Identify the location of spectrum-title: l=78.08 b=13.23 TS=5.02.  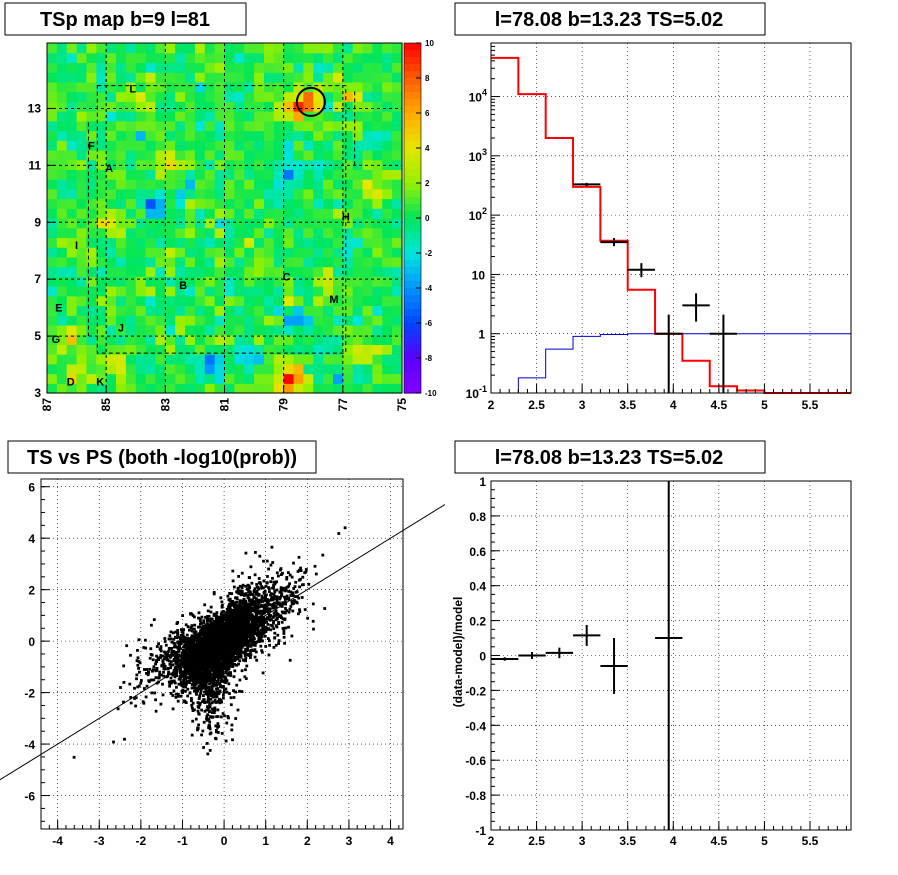
(609, 20).